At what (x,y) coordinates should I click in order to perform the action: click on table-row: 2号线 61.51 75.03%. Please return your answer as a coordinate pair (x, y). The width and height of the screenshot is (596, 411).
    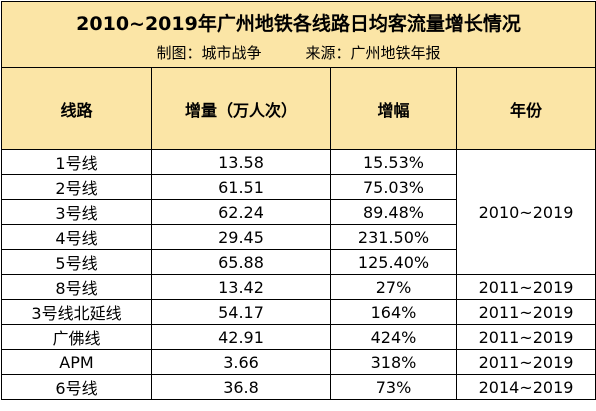
    Looking at the image, I should click on (298, 187).